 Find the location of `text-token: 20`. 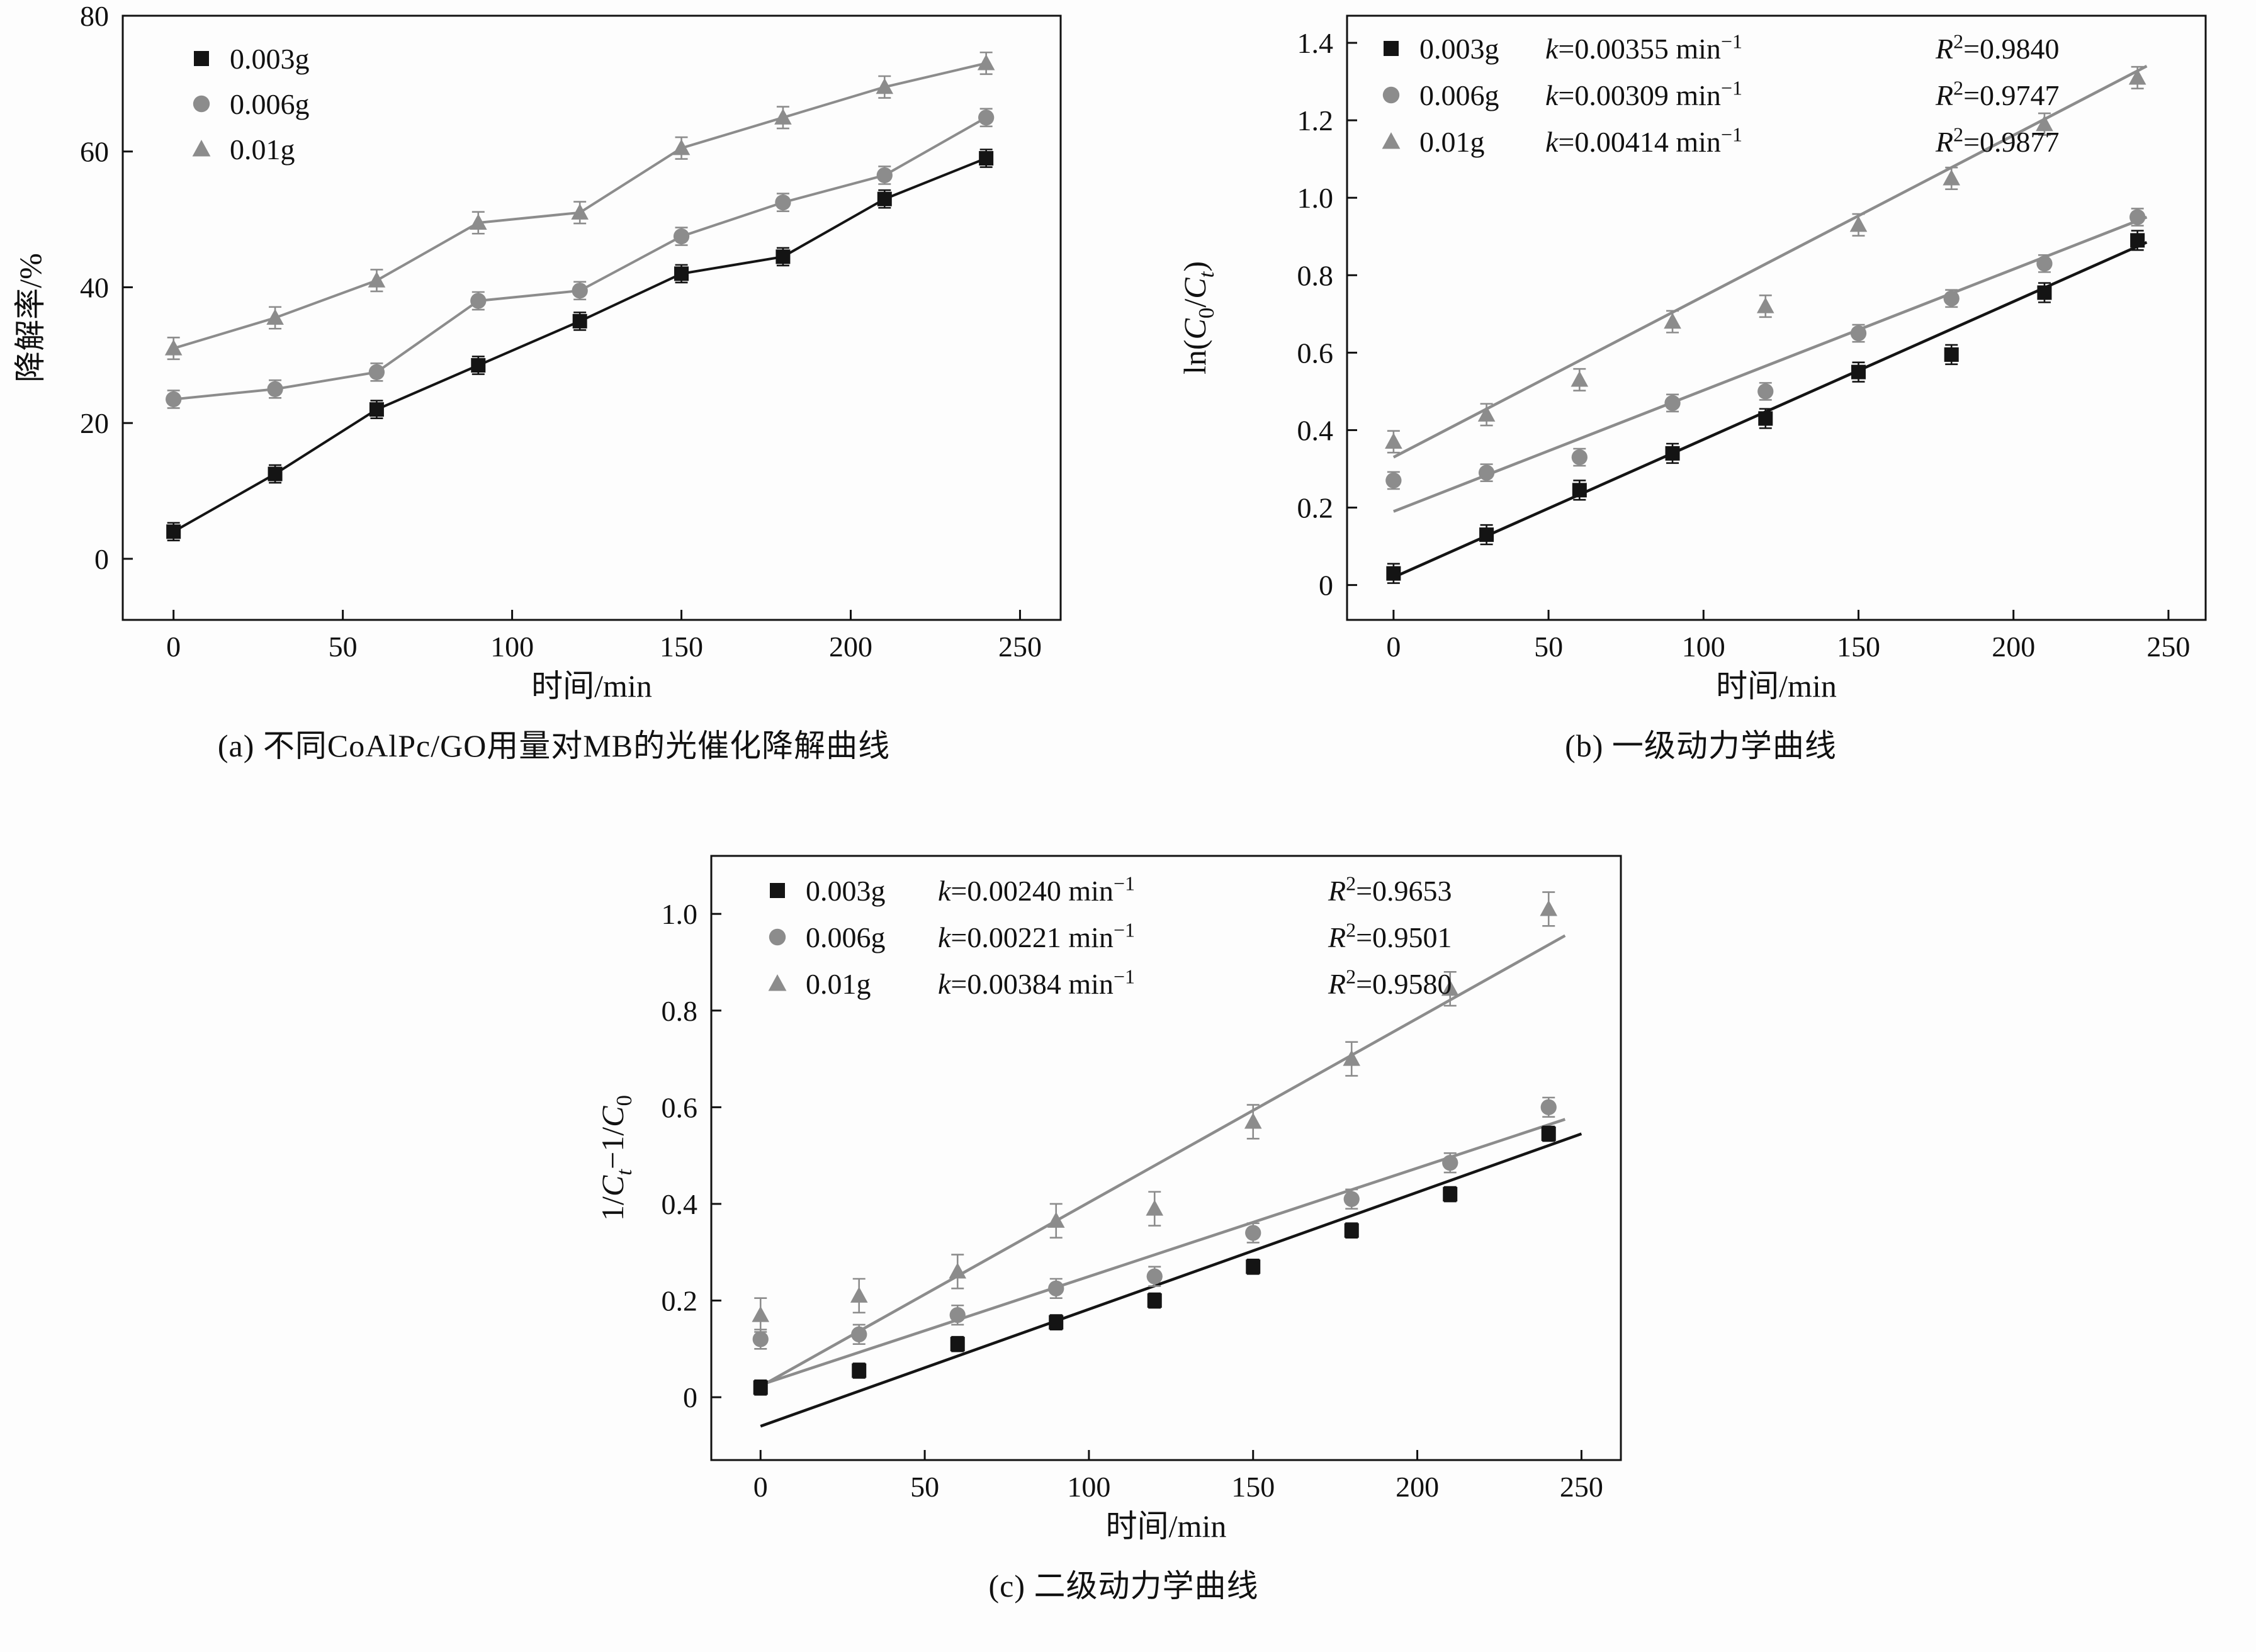

text-token: 20 is located at coordinates (94, 423).